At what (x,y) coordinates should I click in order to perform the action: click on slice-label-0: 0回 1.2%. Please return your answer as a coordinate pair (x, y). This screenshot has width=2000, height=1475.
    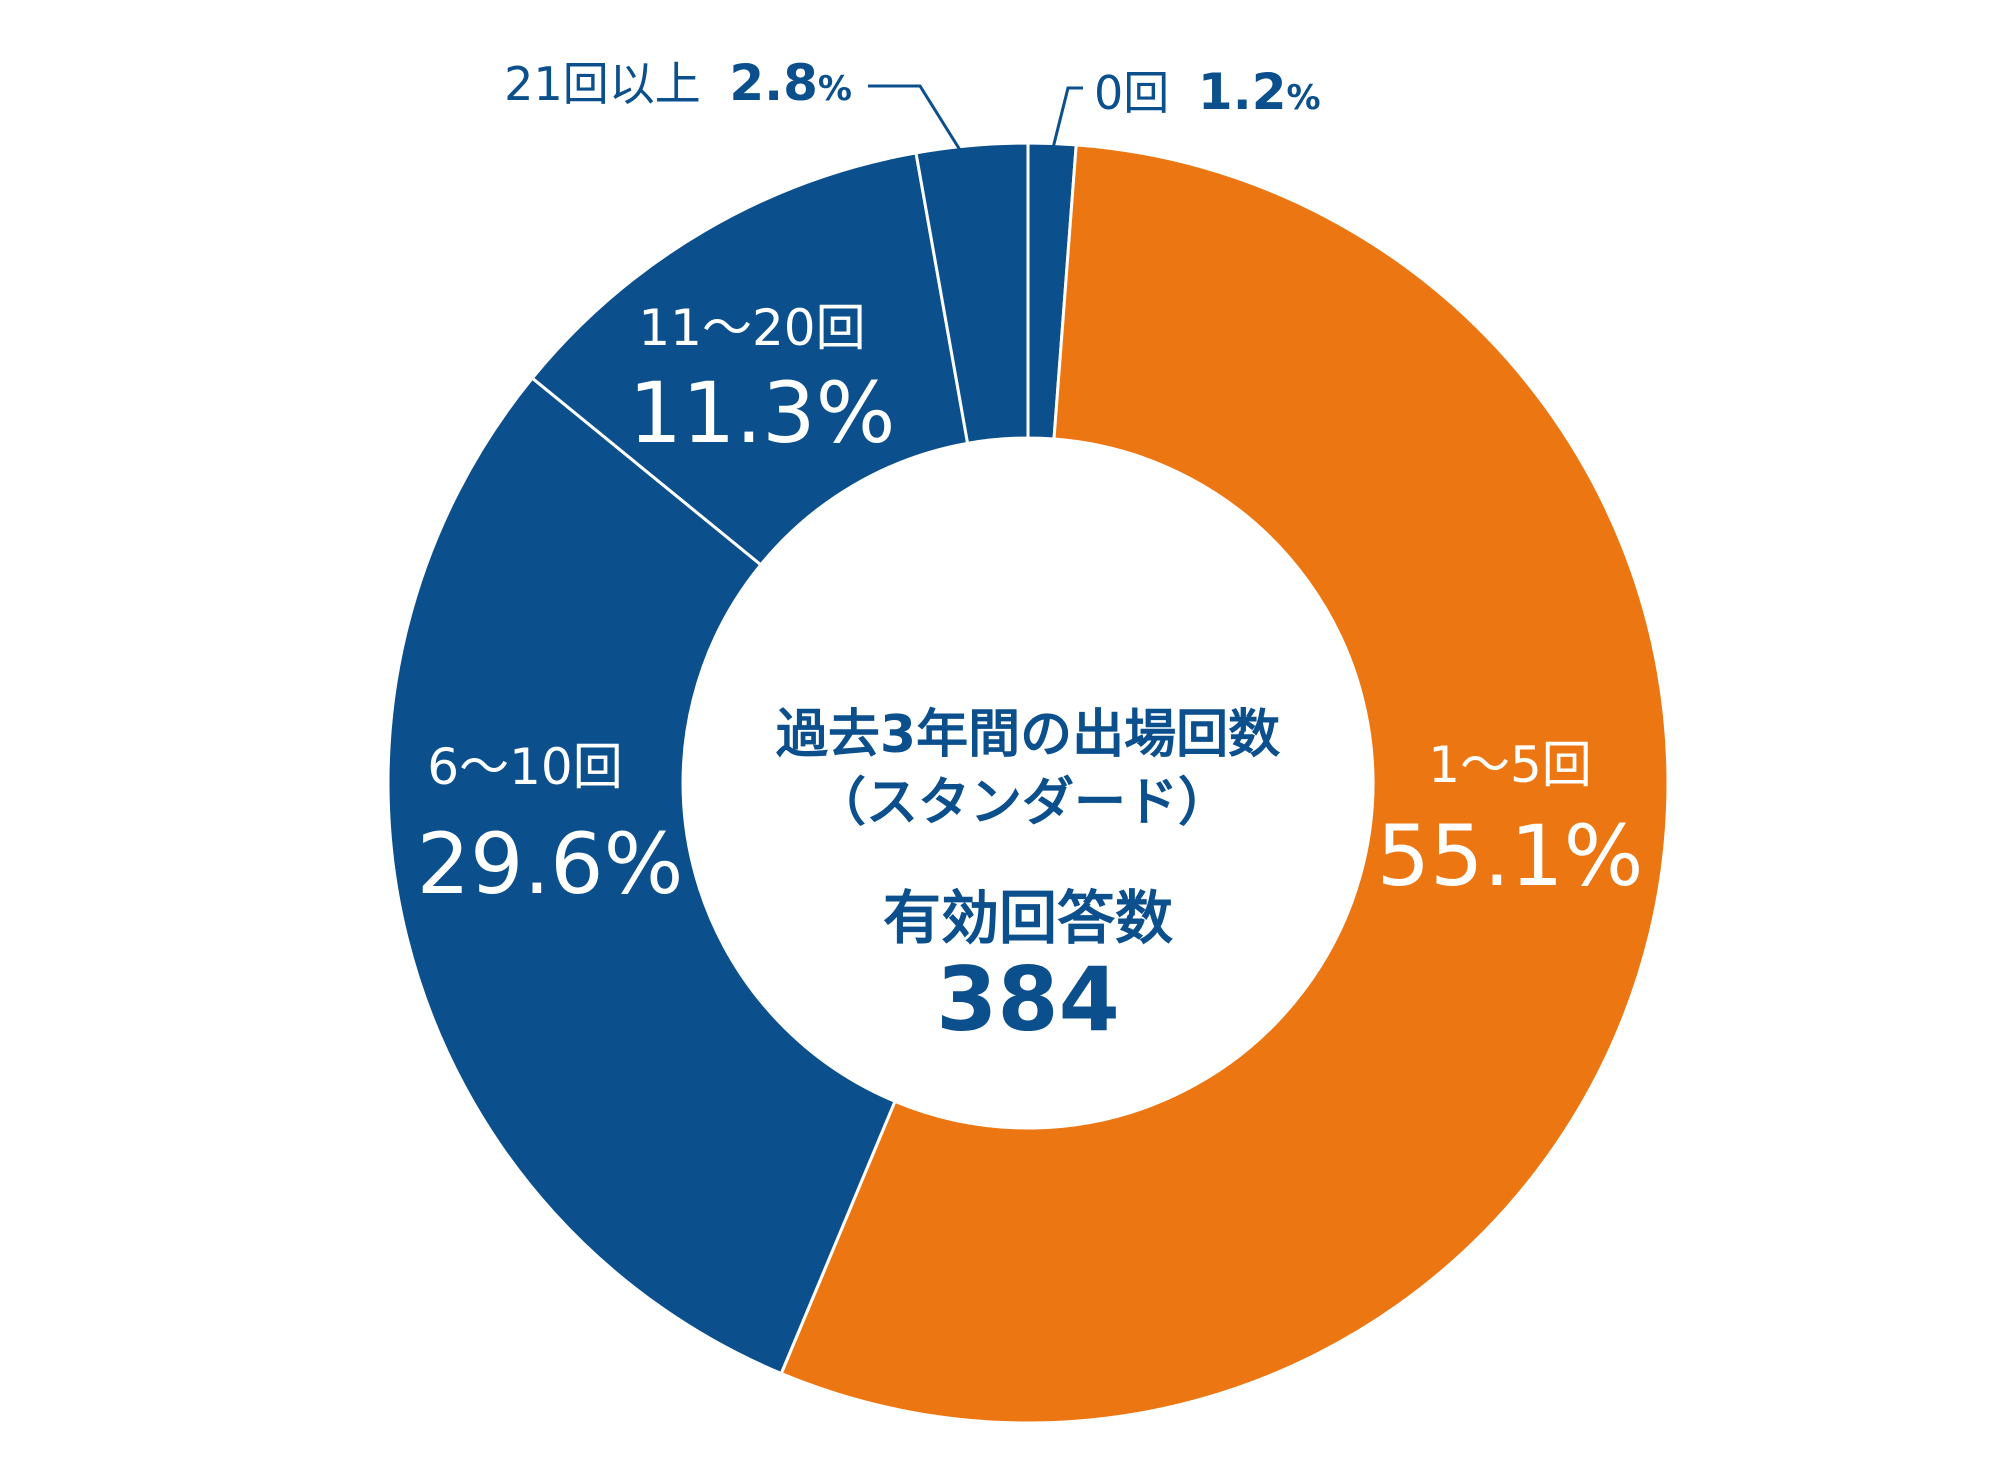
    Looking at the image, I should click on (1207, 92).